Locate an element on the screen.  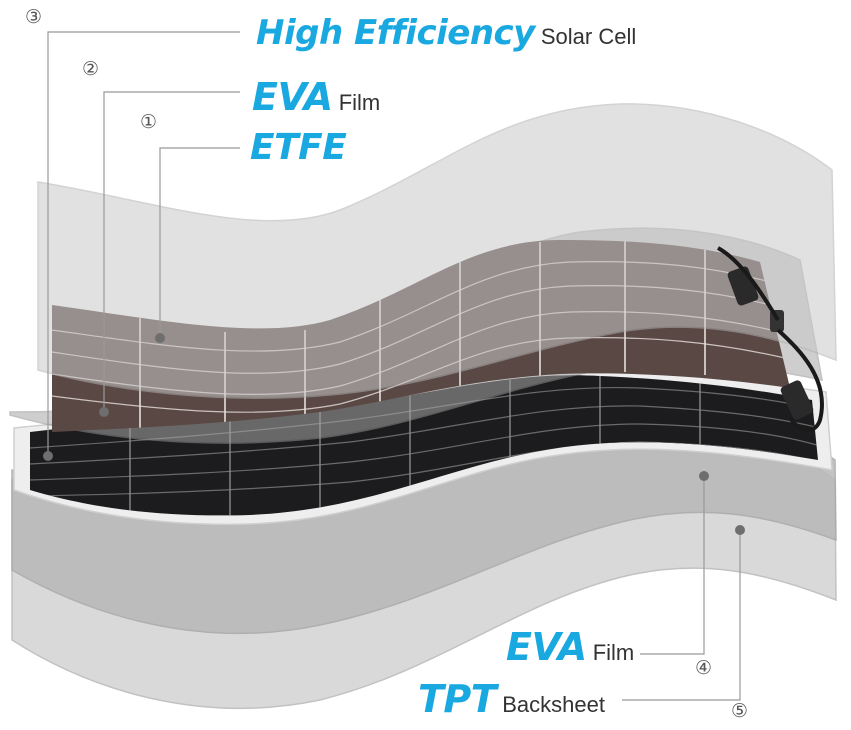
layer-1-label: ETFE is located at coordinates (298, 147).